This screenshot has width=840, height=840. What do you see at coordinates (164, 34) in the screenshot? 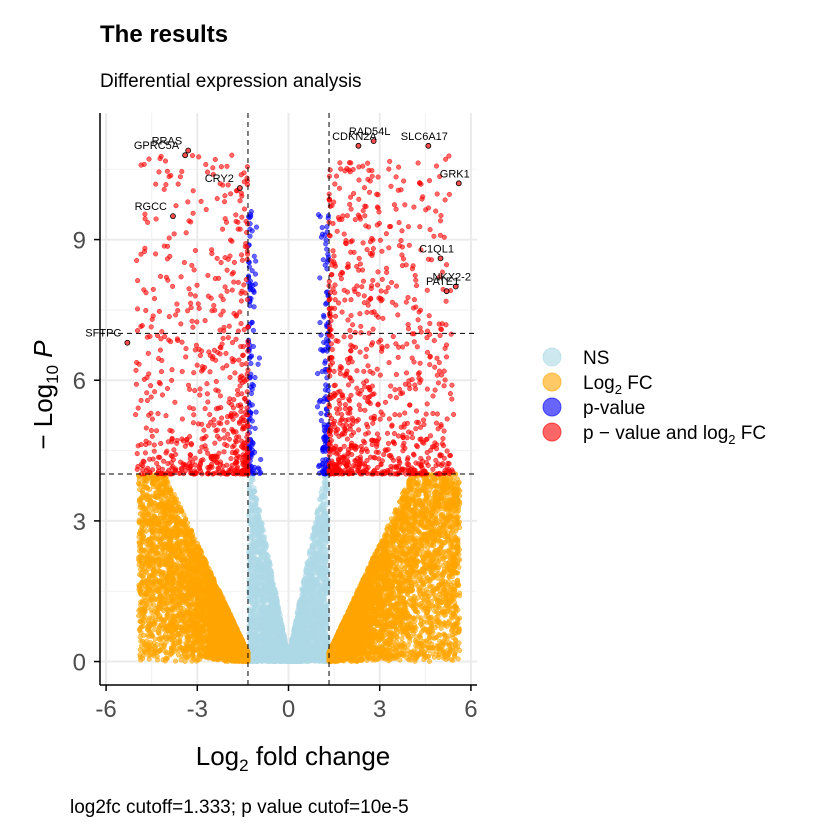
I see `chart-title: The results` at bounding box center [164, 34].